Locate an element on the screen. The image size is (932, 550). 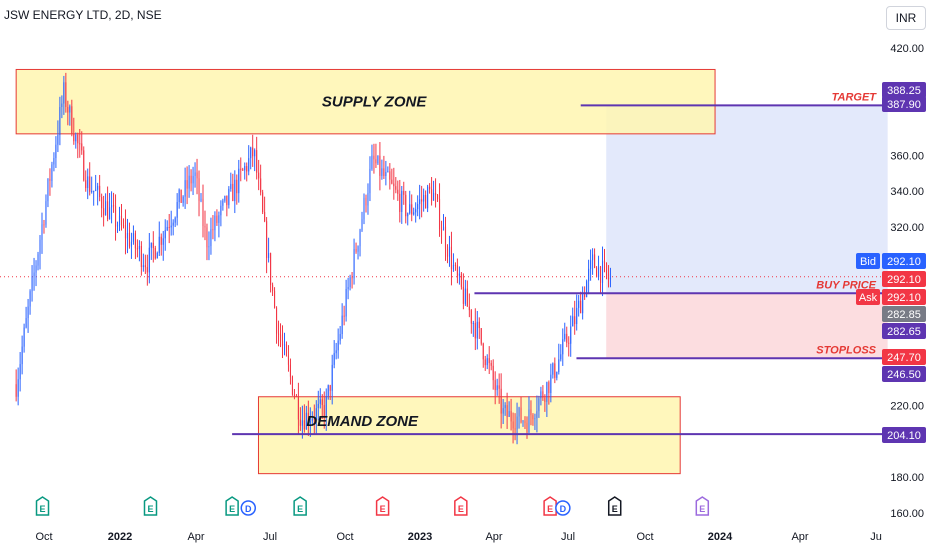
y-tick-label: 160.00 is located at coordinates (907, 514).